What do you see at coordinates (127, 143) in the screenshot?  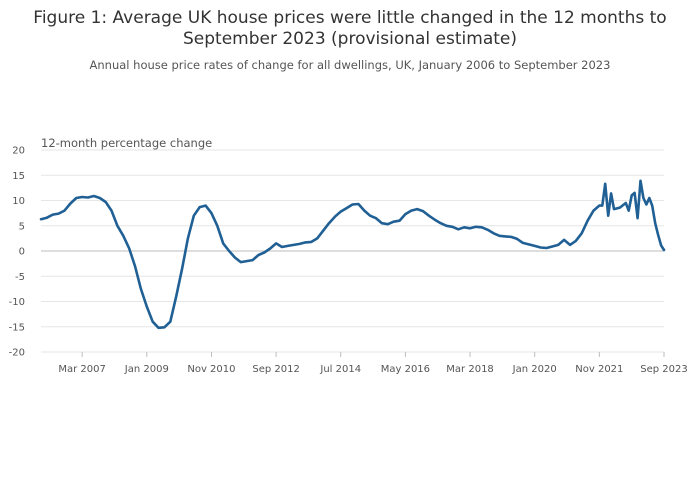 I see `y-axis-label: 12-month percentage change` at bounding box center [127, 143].